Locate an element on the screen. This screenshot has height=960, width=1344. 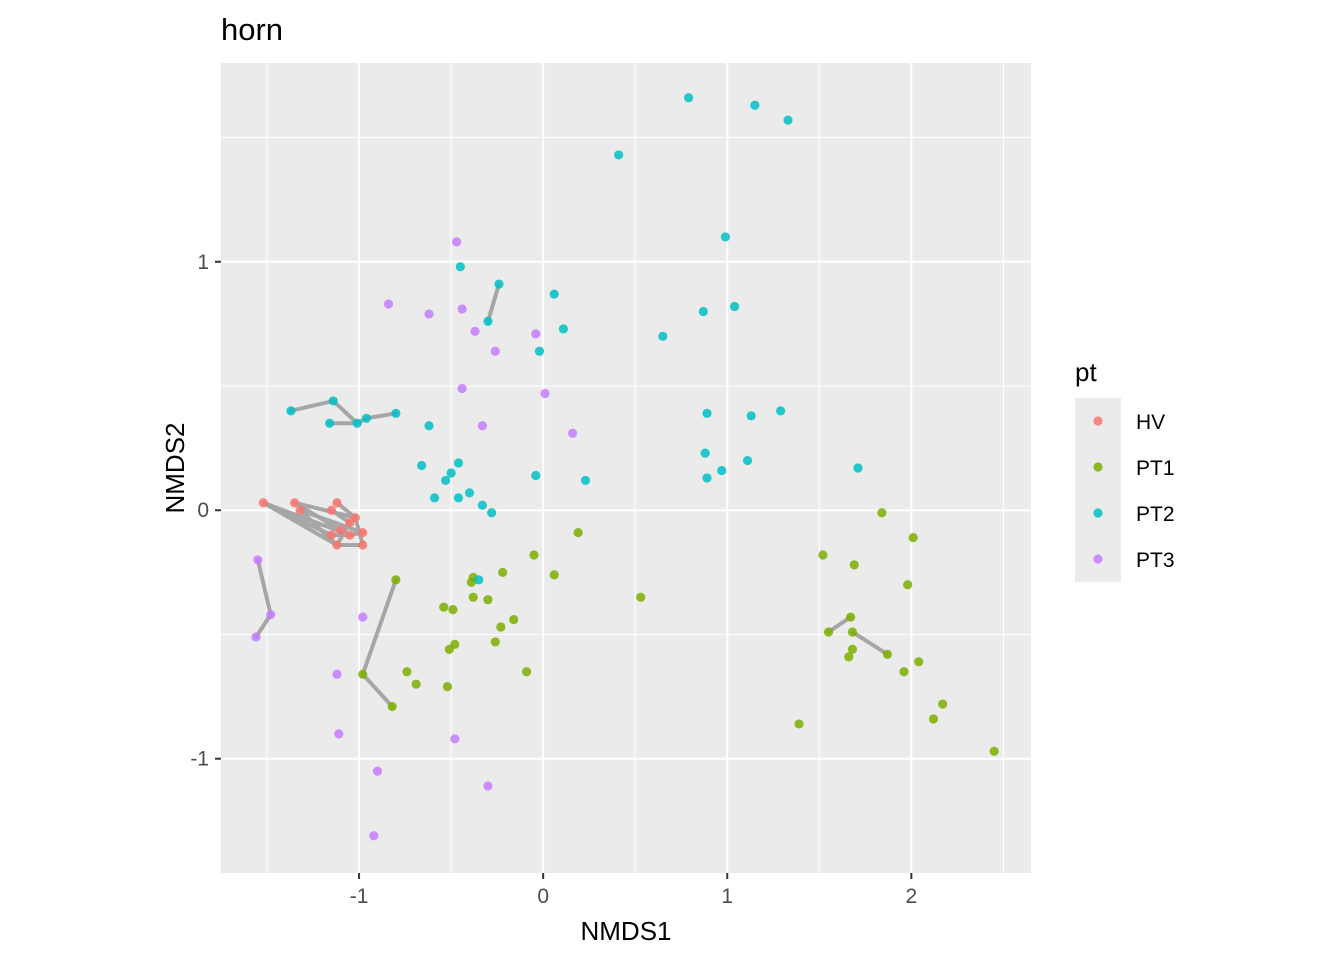
legend: pt HV PT1 PT2 PT3 is located at coordinates (1125, 469).